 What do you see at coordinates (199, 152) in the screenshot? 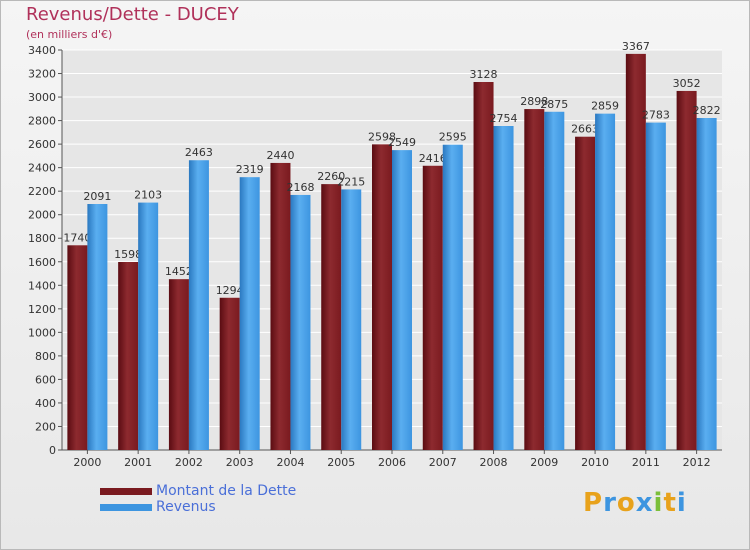
I see `data-label-revenus: 2463` at bounding box center [199, 152].